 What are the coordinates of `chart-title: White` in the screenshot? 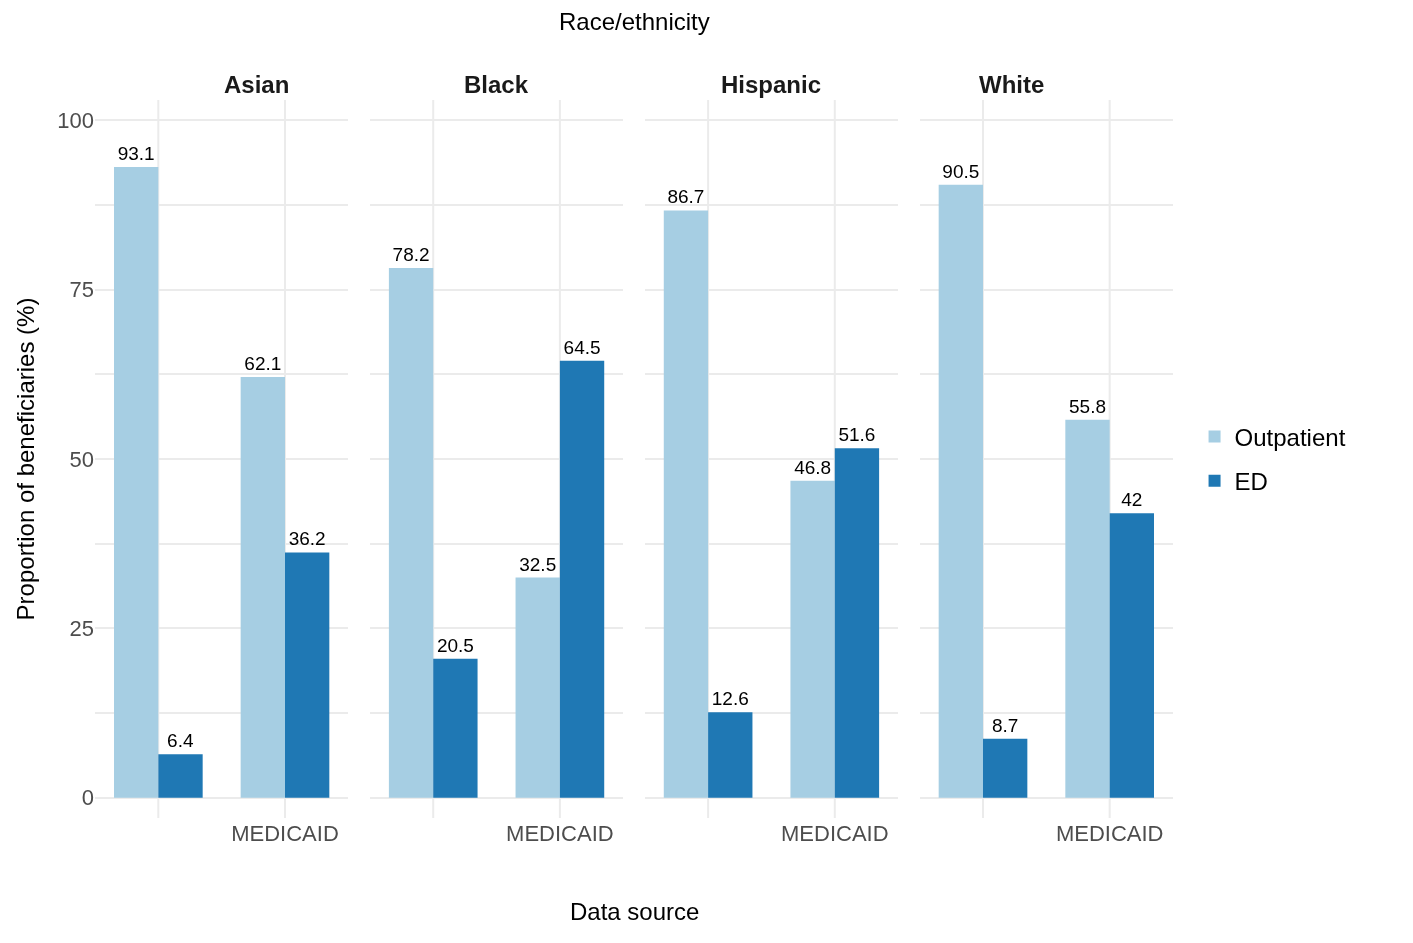 It's located at (1012, 84).